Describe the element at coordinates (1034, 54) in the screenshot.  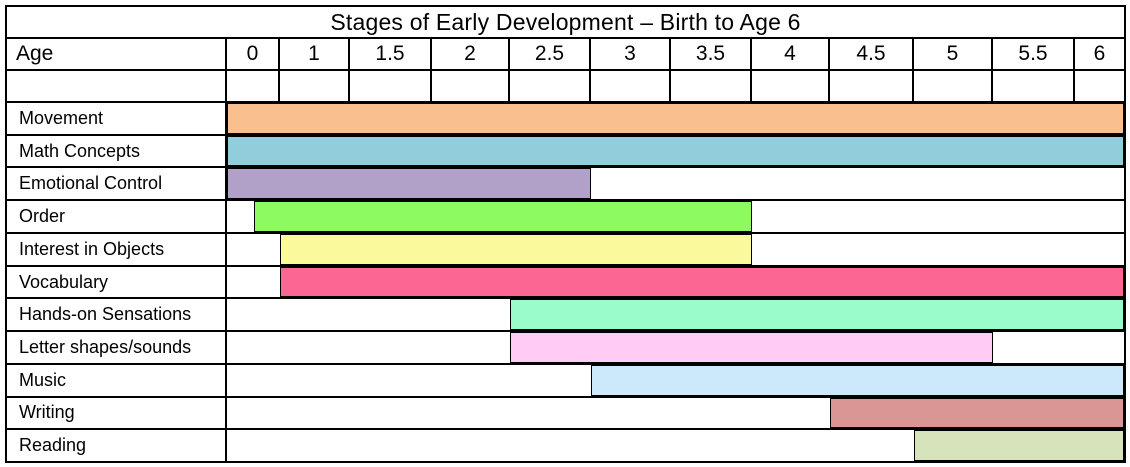
I see `age-tick-5.5: 5.5` at that location.